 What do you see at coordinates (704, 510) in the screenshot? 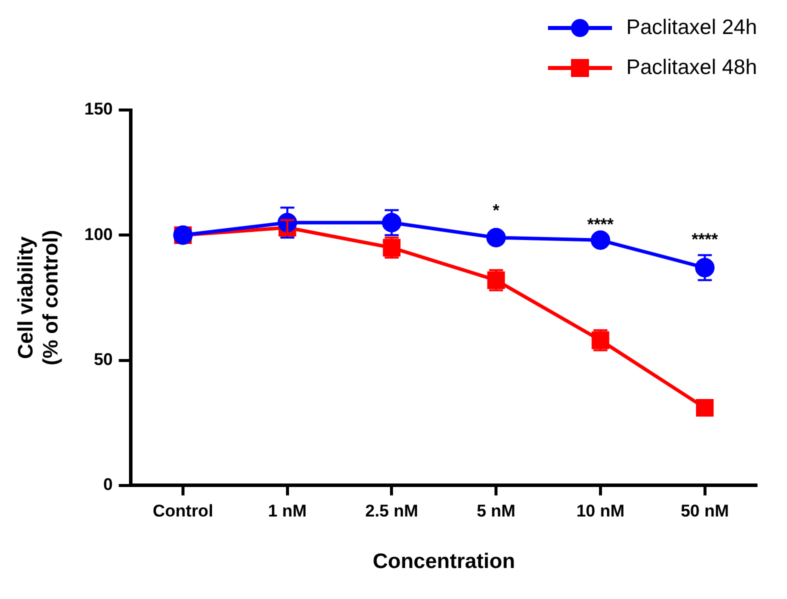
I see `x-tick-label: 50 nM` at bounding box center [704, 510].